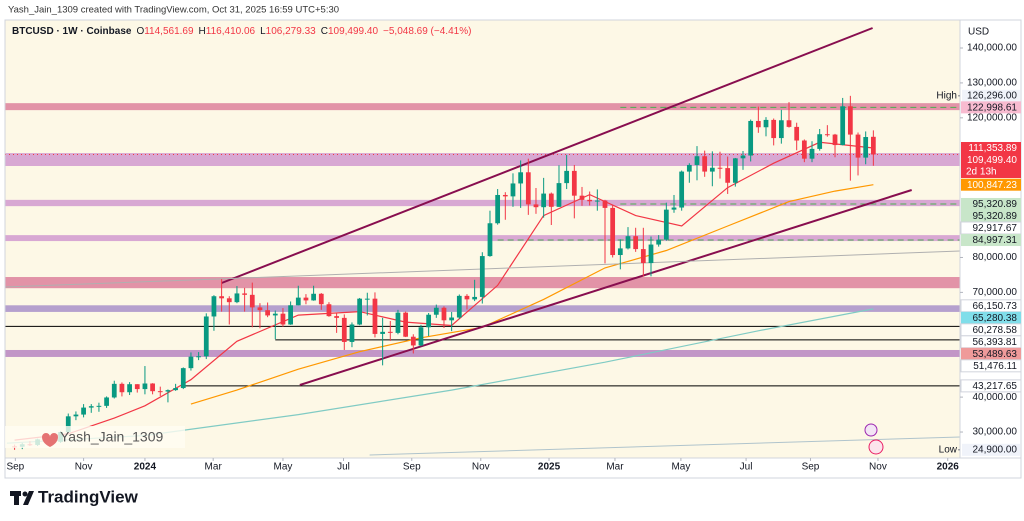 The height and width of the screenshot is (521, 1024). I want to click on y-tick-label: 70,000.00, so click(995, 292).